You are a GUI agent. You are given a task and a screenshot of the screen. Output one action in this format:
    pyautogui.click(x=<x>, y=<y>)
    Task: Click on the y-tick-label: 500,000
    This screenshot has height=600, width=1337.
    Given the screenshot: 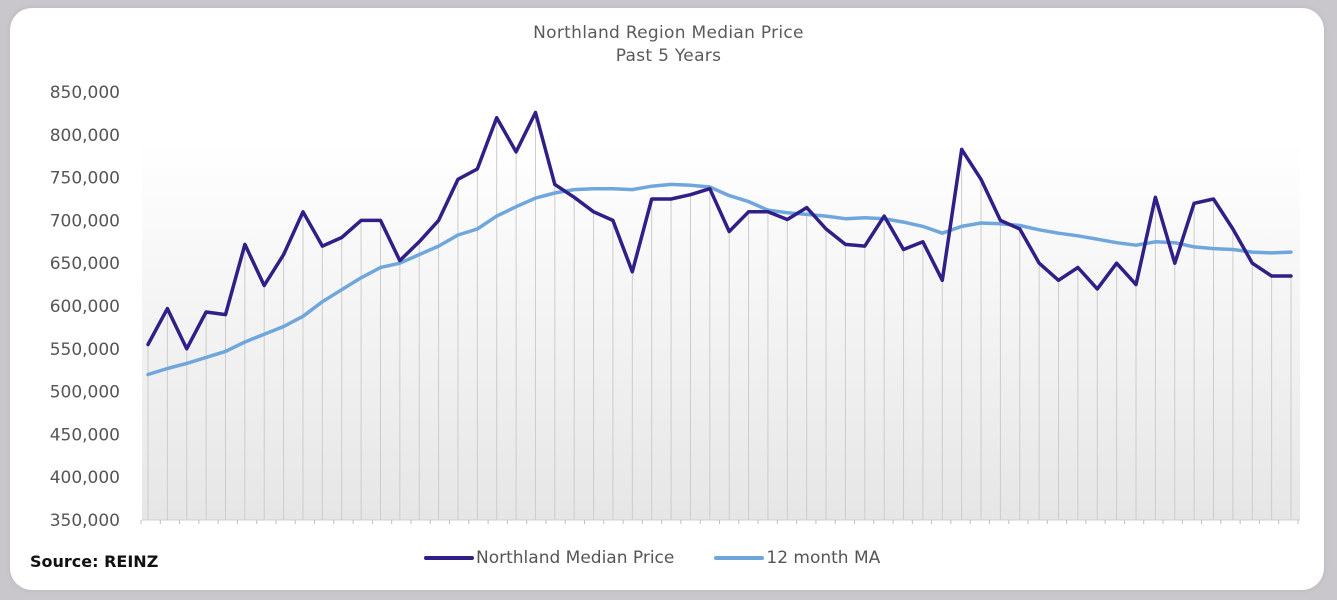 What is the action you would take?
    pyautogui.click(x=85, y=393)
    